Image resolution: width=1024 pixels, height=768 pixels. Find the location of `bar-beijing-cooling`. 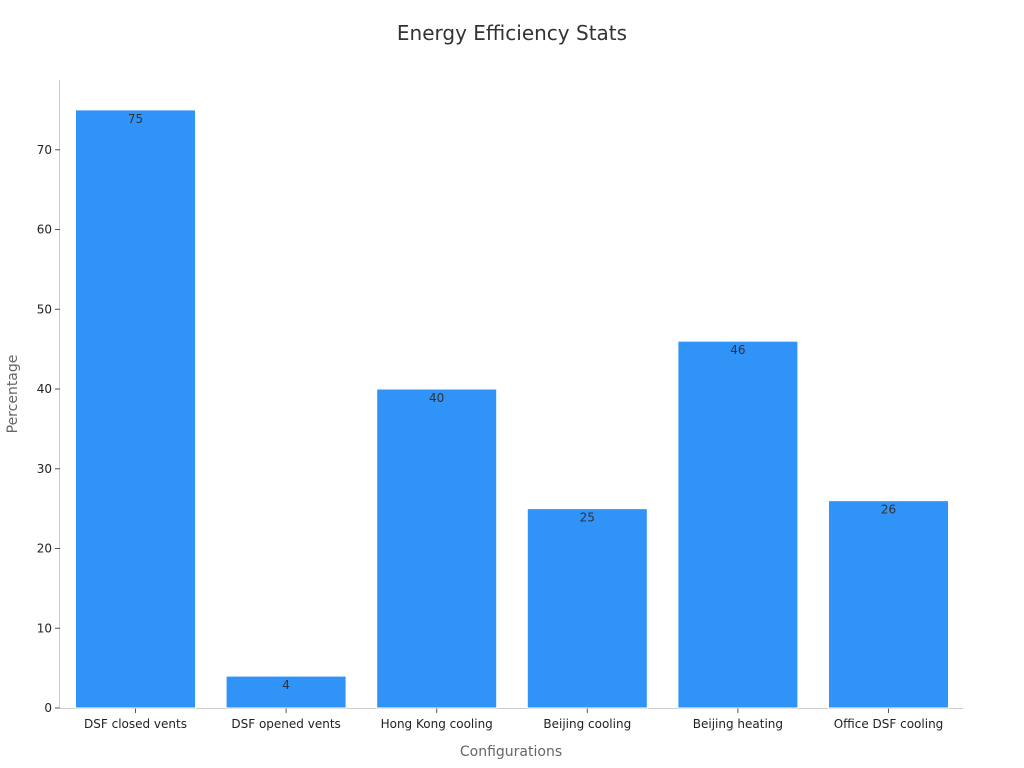

bar-beijing-cooling is located at coordinates (587, 608).